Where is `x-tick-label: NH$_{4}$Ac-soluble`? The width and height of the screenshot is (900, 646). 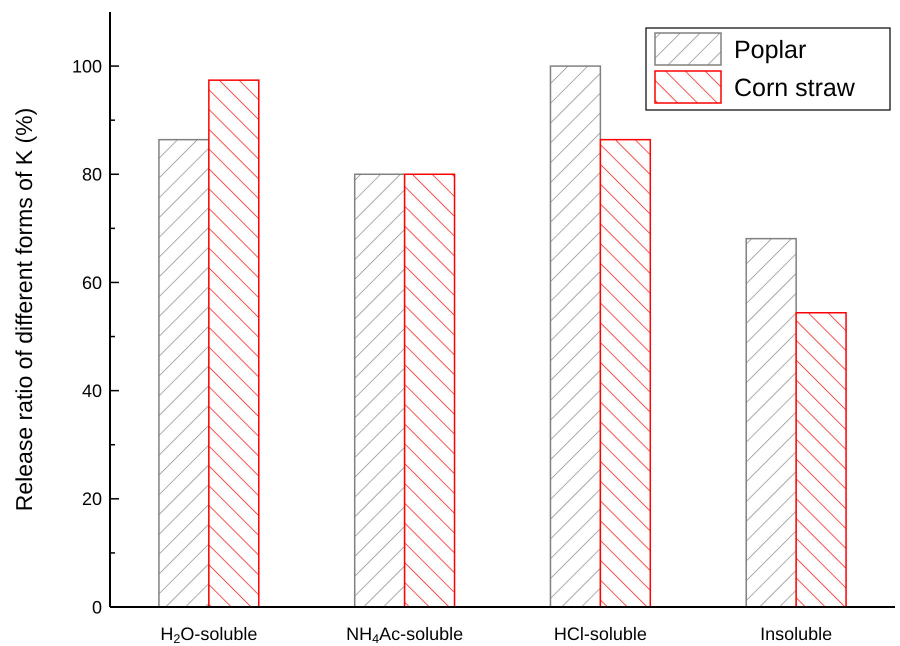
x-tick-label: NH$_{4}$Ac-soluble is located at coordinates (405, 635).